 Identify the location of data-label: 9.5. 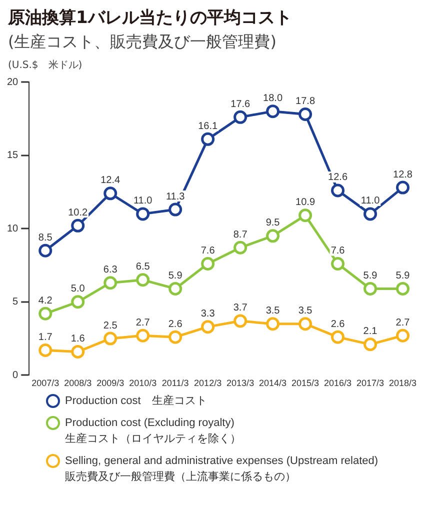
(273, 223).